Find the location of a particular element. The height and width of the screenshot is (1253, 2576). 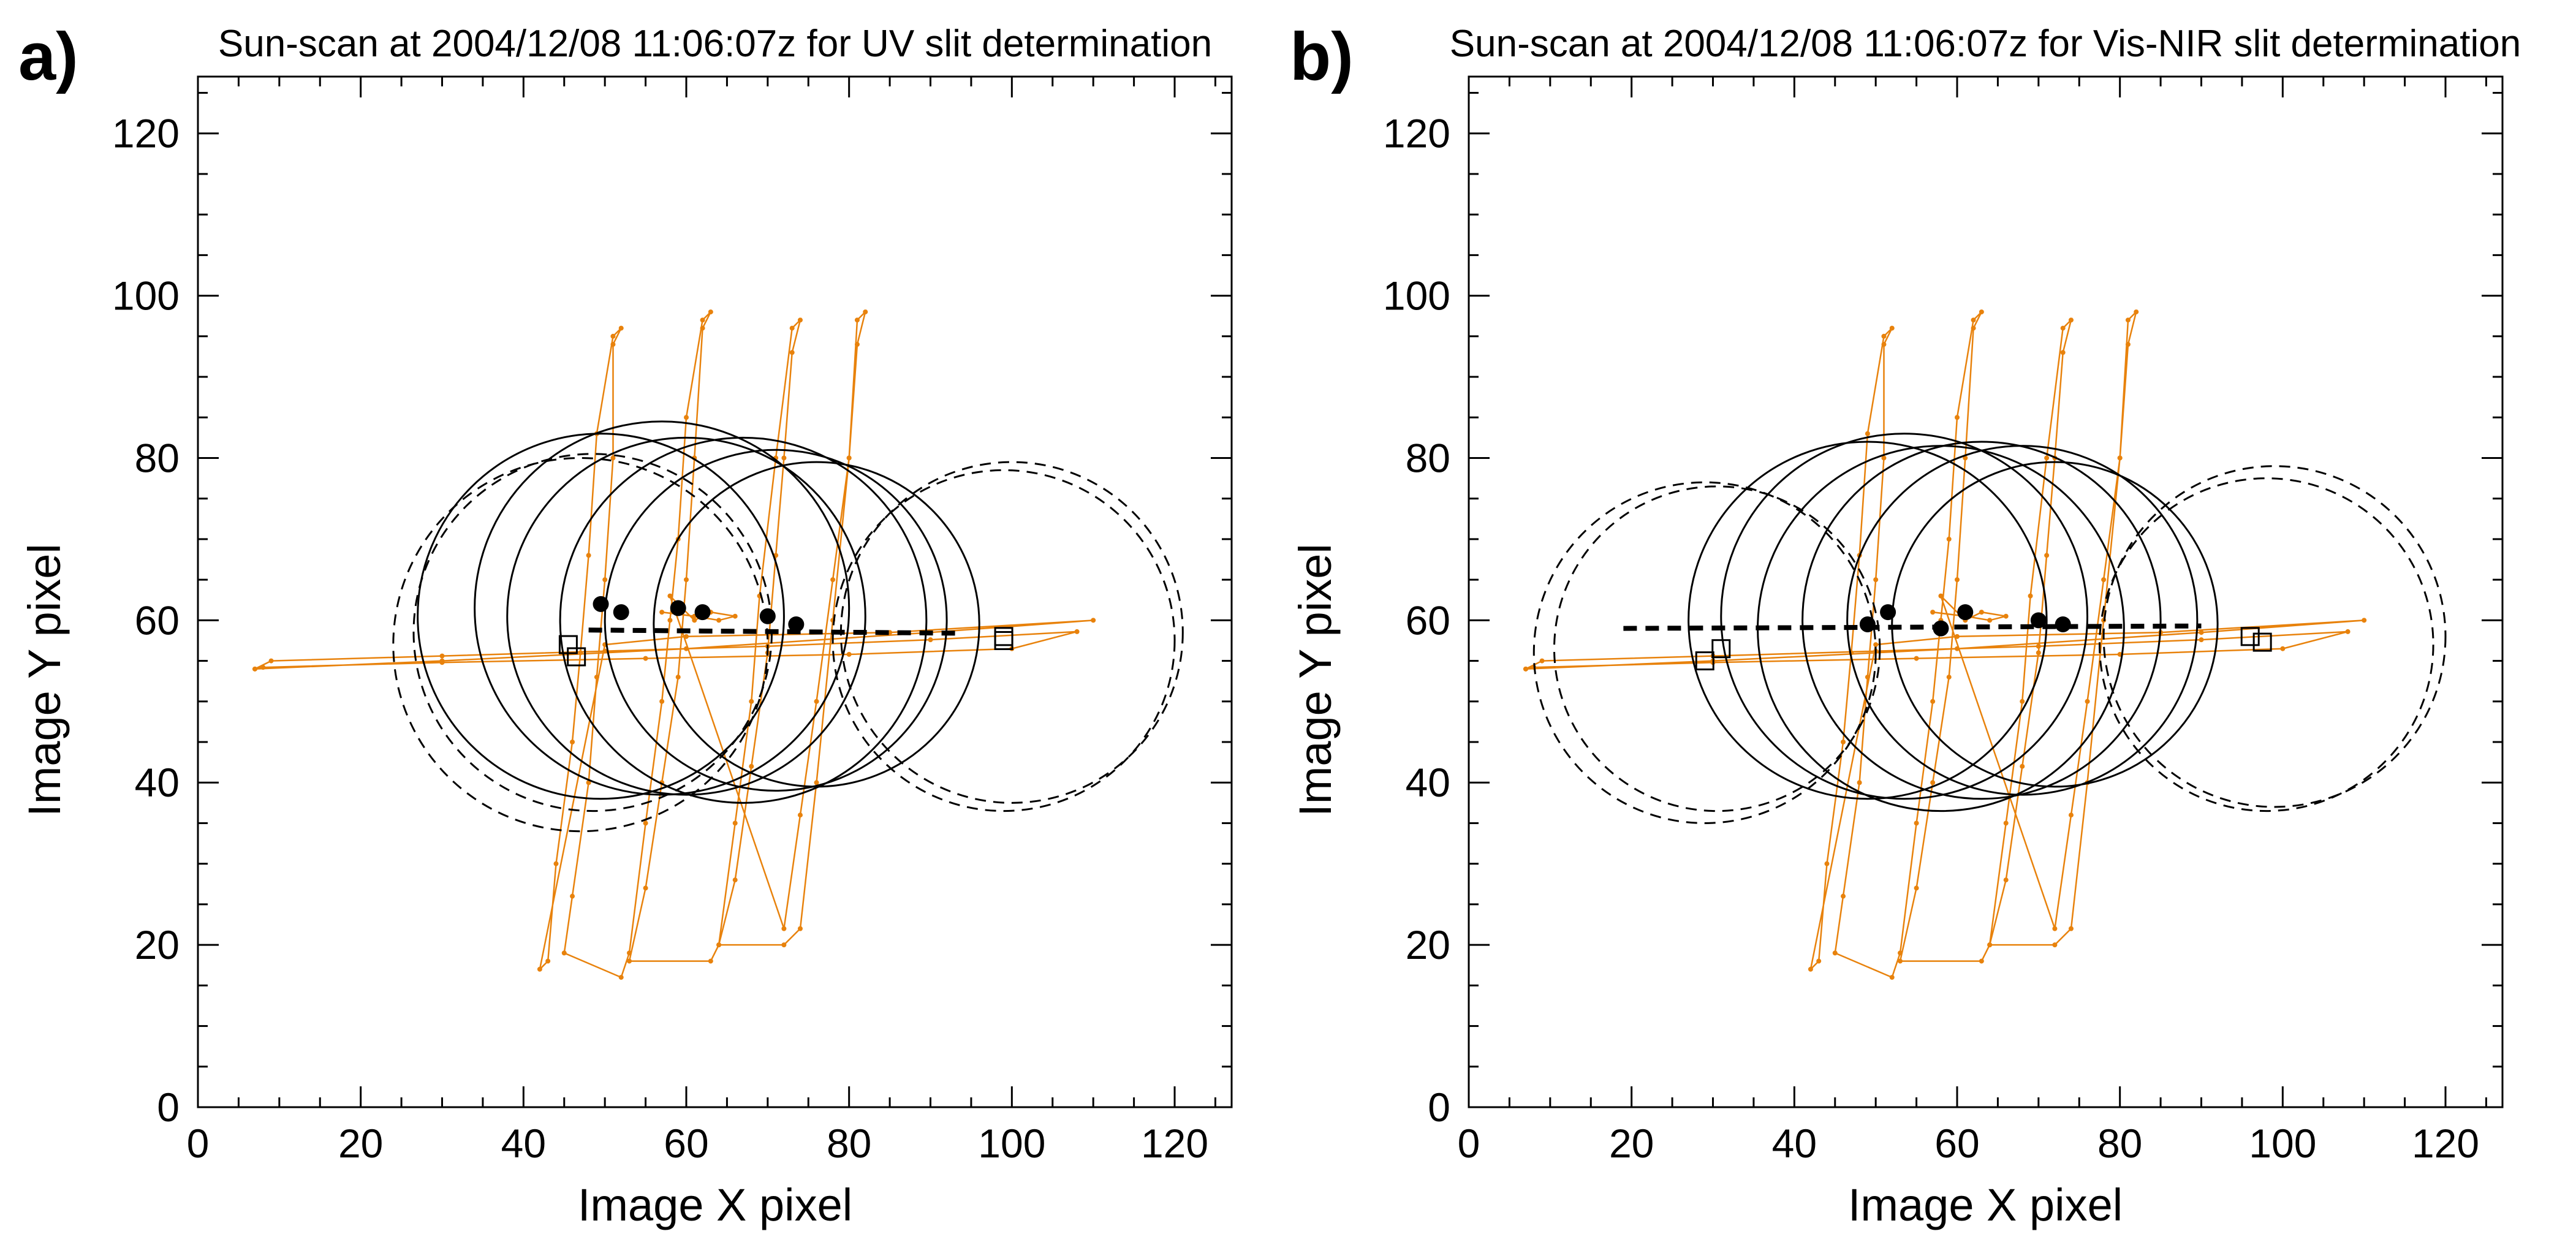

x-tick-label: 0 is located at coordinates (198, 1143).